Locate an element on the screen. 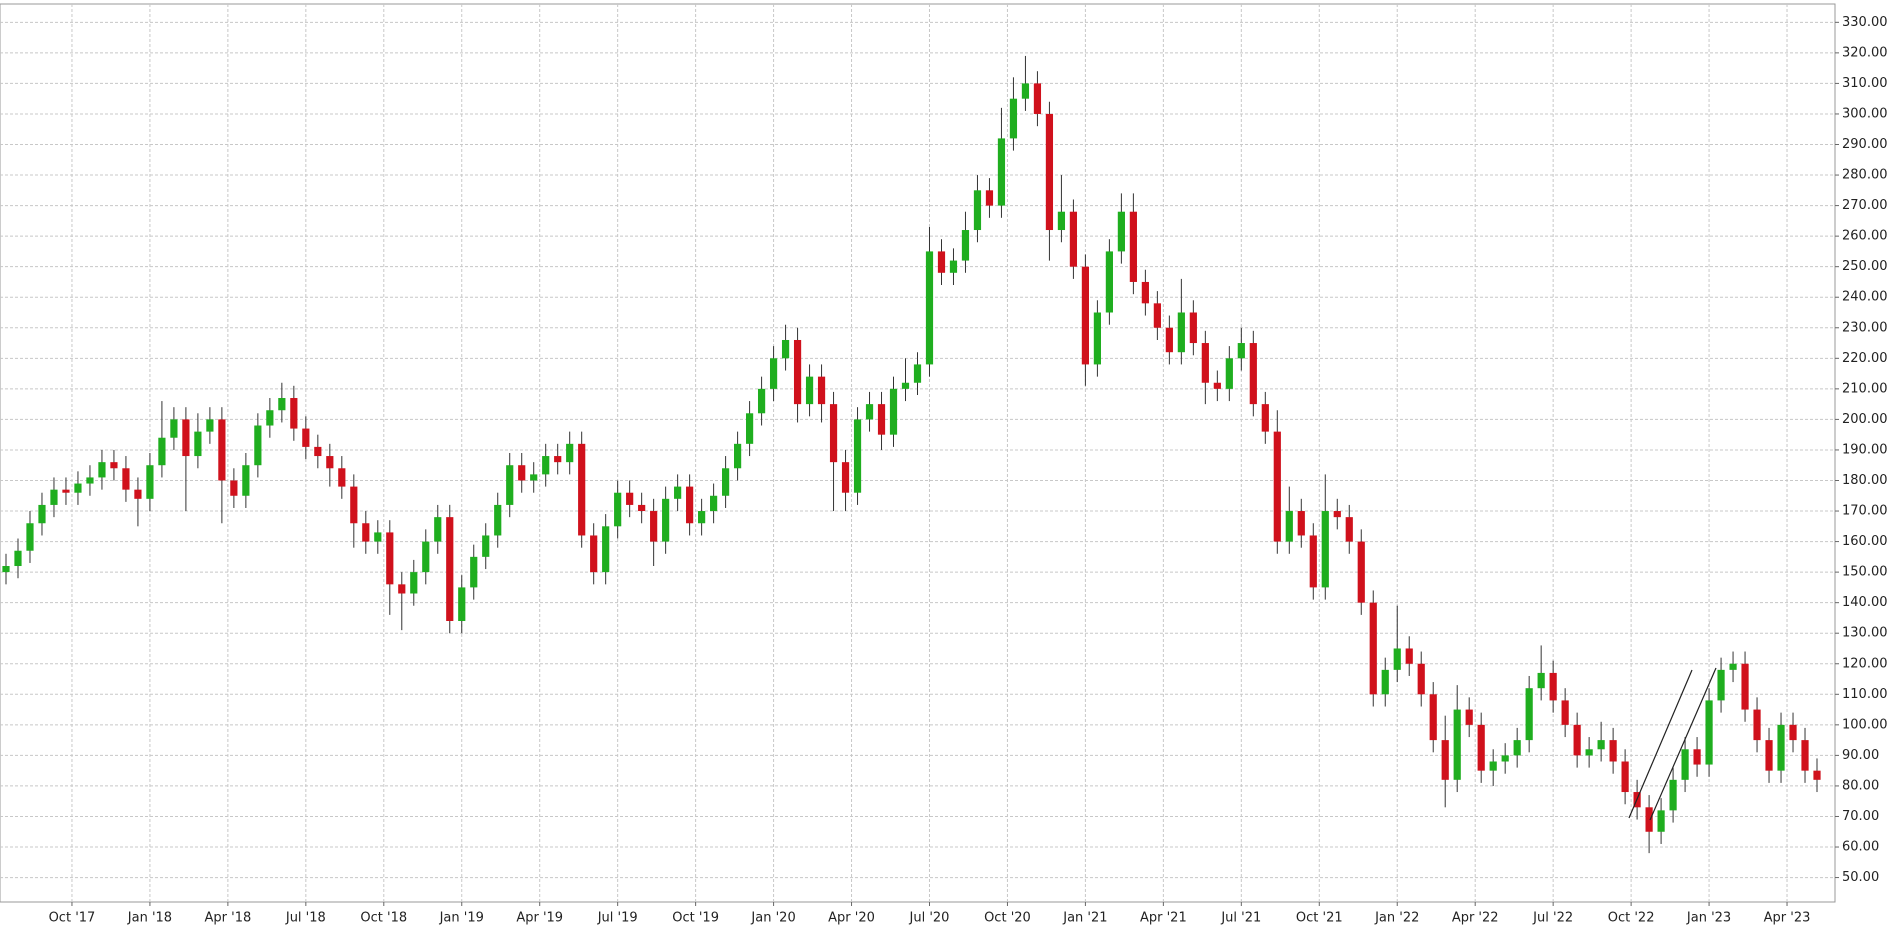  x-tick-label: Apr '18 is located at coordinates (228, 918).